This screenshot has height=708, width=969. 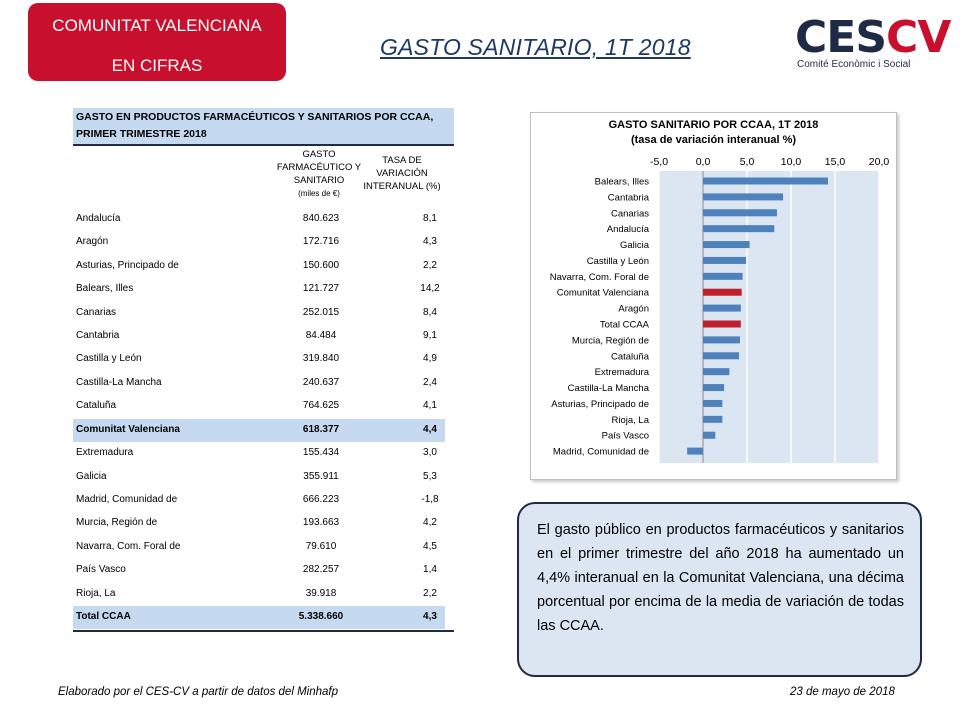 What do you see at coordinates (535, 47) in the screenshot?
I see `page-title: GASTO SANITARIO, 1T 2018` at bounding box center [535, 47].